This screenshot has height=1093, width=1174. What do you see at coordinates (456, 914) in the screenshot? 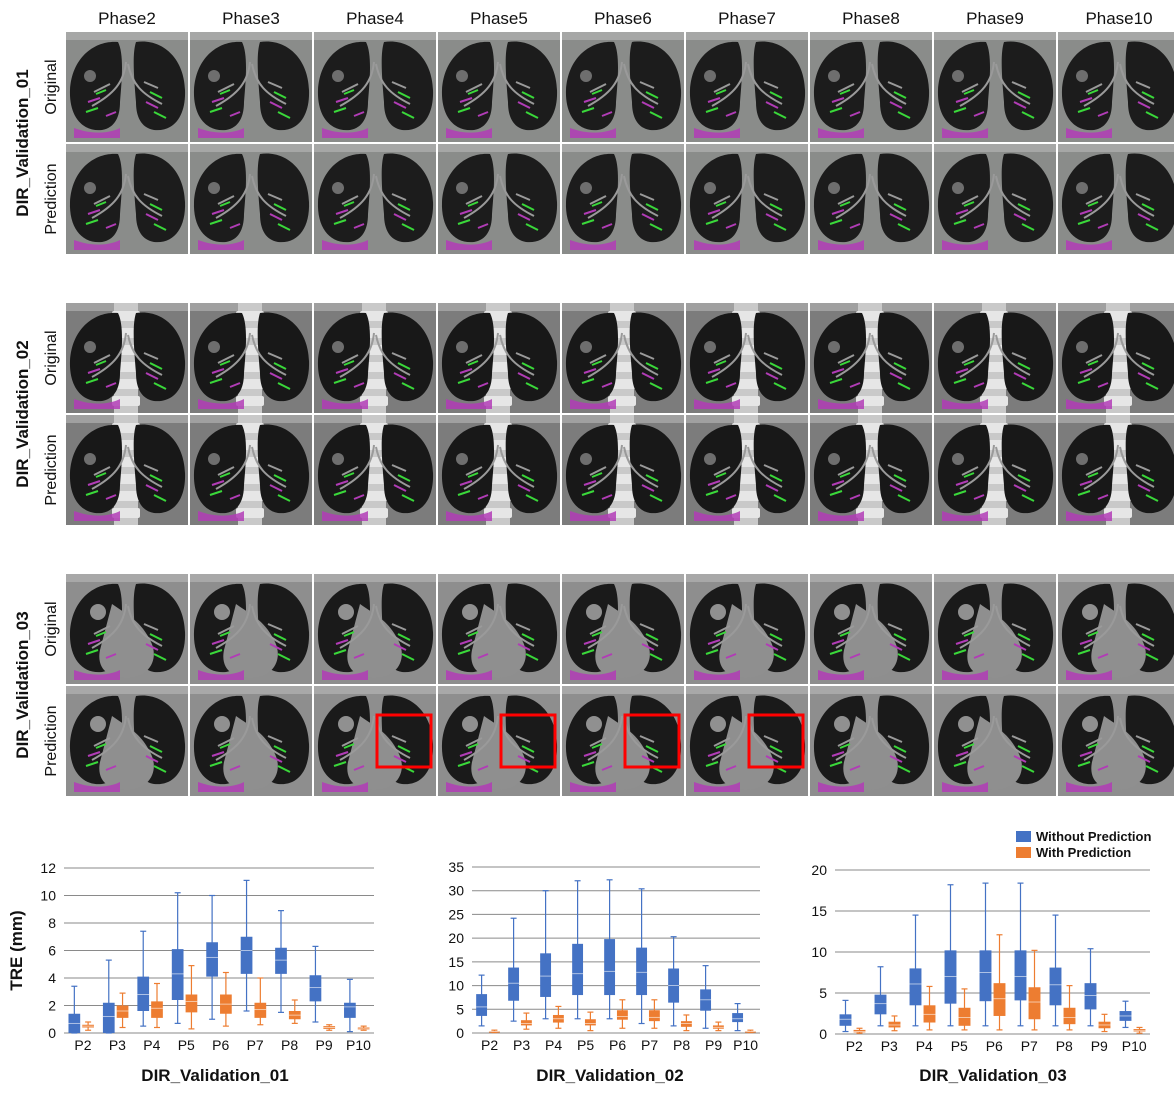
I see `y-tick-label: 25` at bounding box center [456, 914].